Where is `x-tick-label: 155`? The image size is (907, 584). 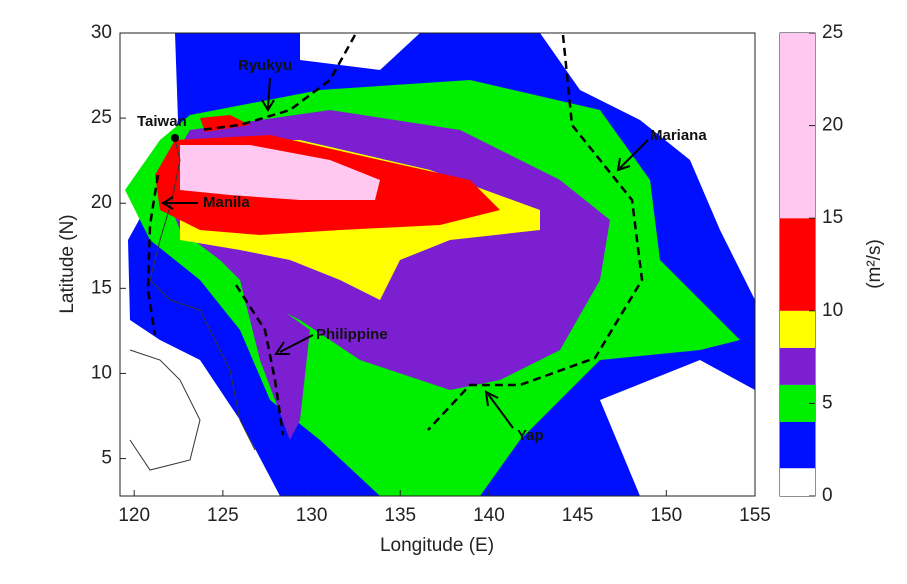
x-tick-label: 155 is located at coordinates (755, 515).